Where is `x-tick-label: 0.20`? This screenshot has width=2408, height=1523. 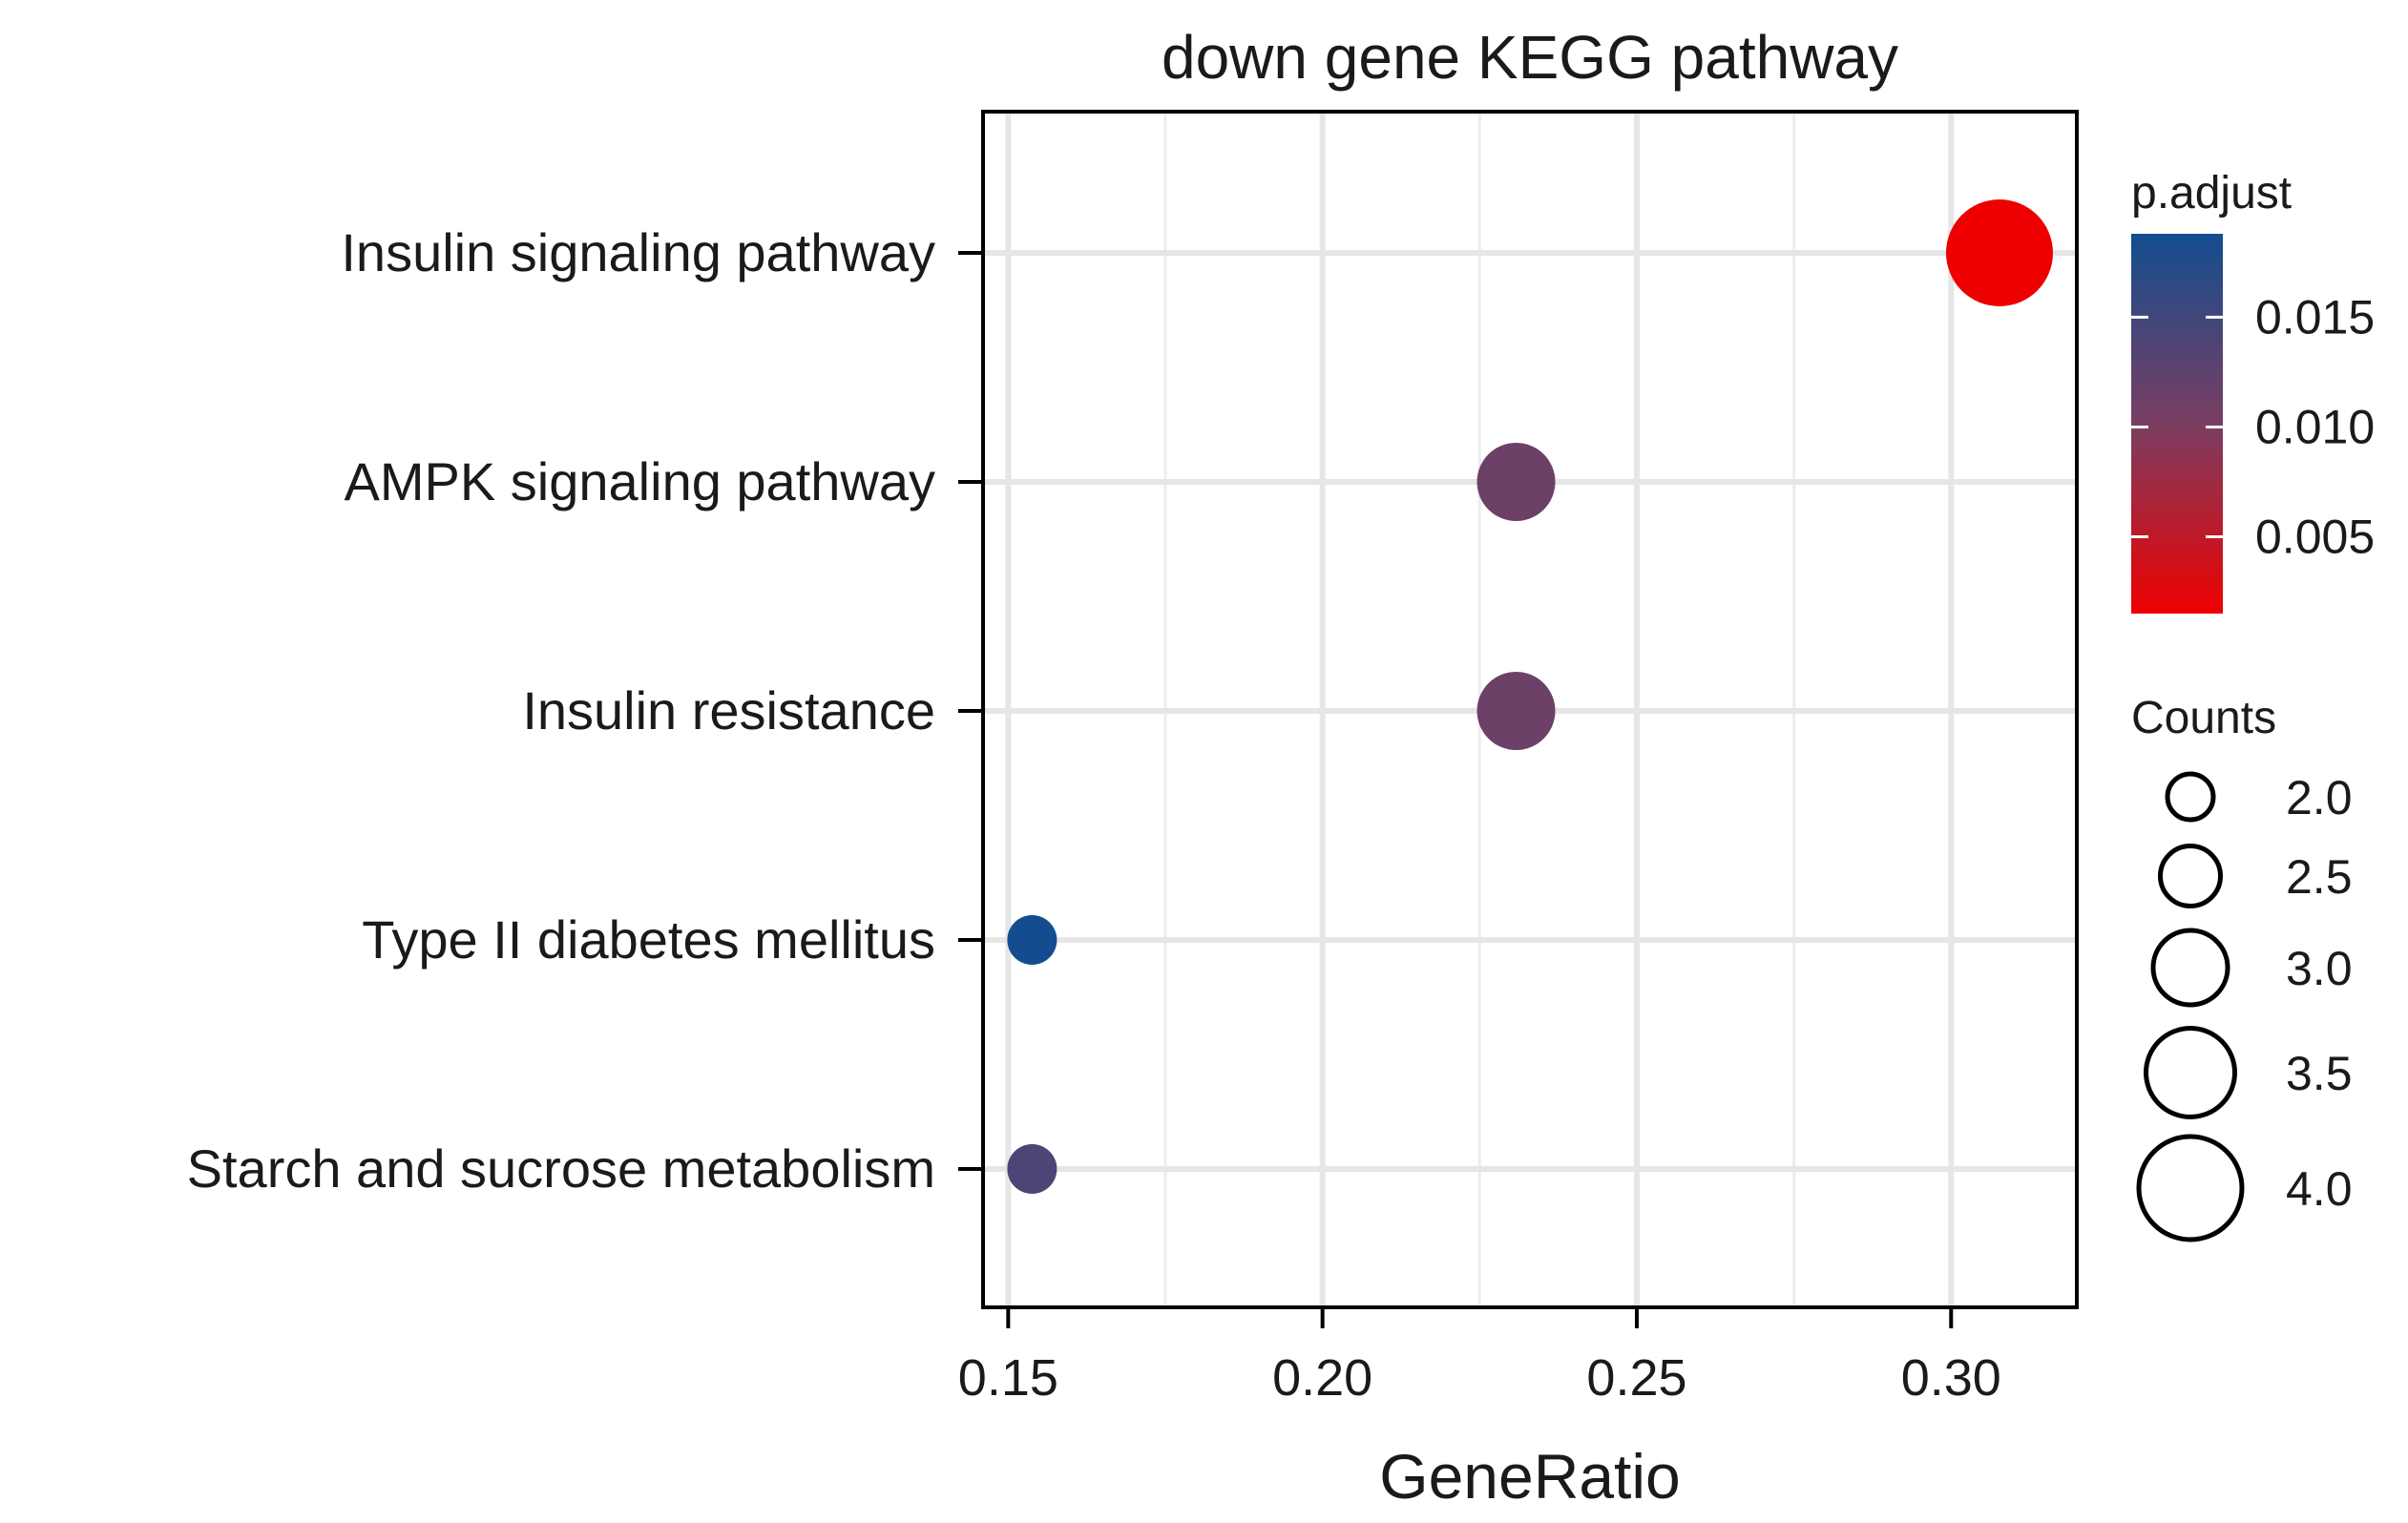 x-tick-label: 0.20 is located at coordinates (1322, 1378).